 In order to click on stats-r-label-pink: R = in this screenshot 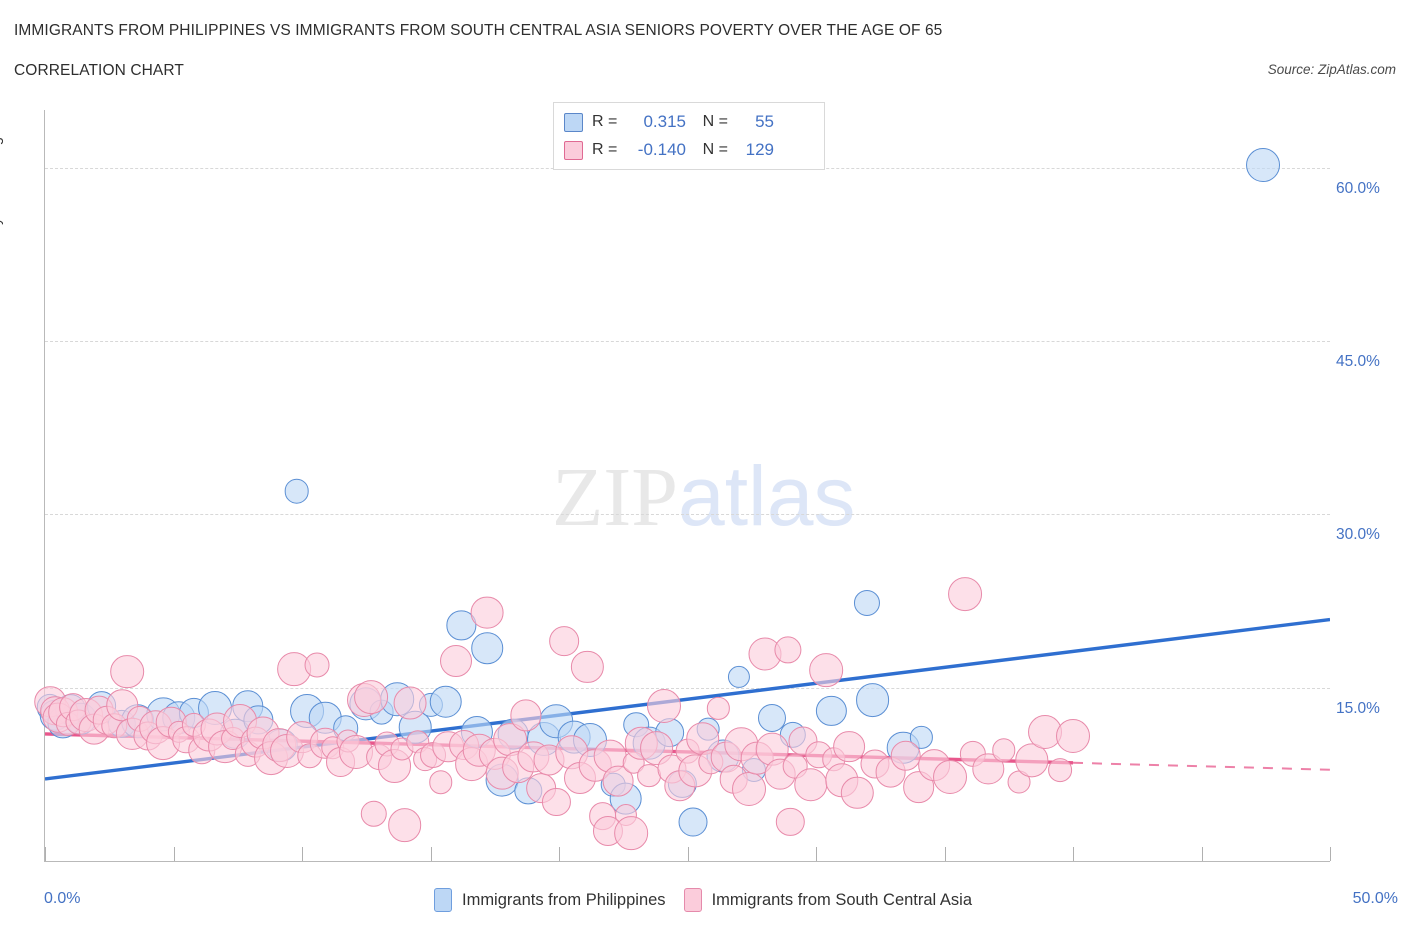, I will do `click(605, 149)`.